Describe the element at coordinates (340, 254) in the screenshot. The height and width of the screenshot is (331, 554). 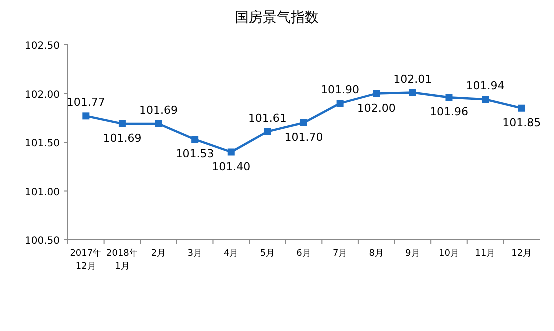
I see `x-tick-label: 7月` at that location.